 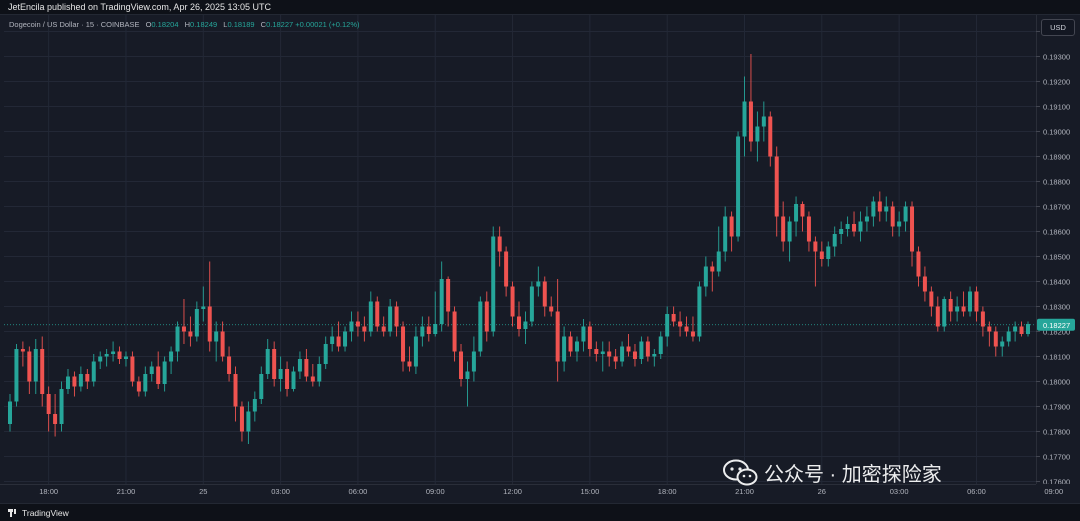 I want to click on wechat-icon, so click(x=740, y=473).